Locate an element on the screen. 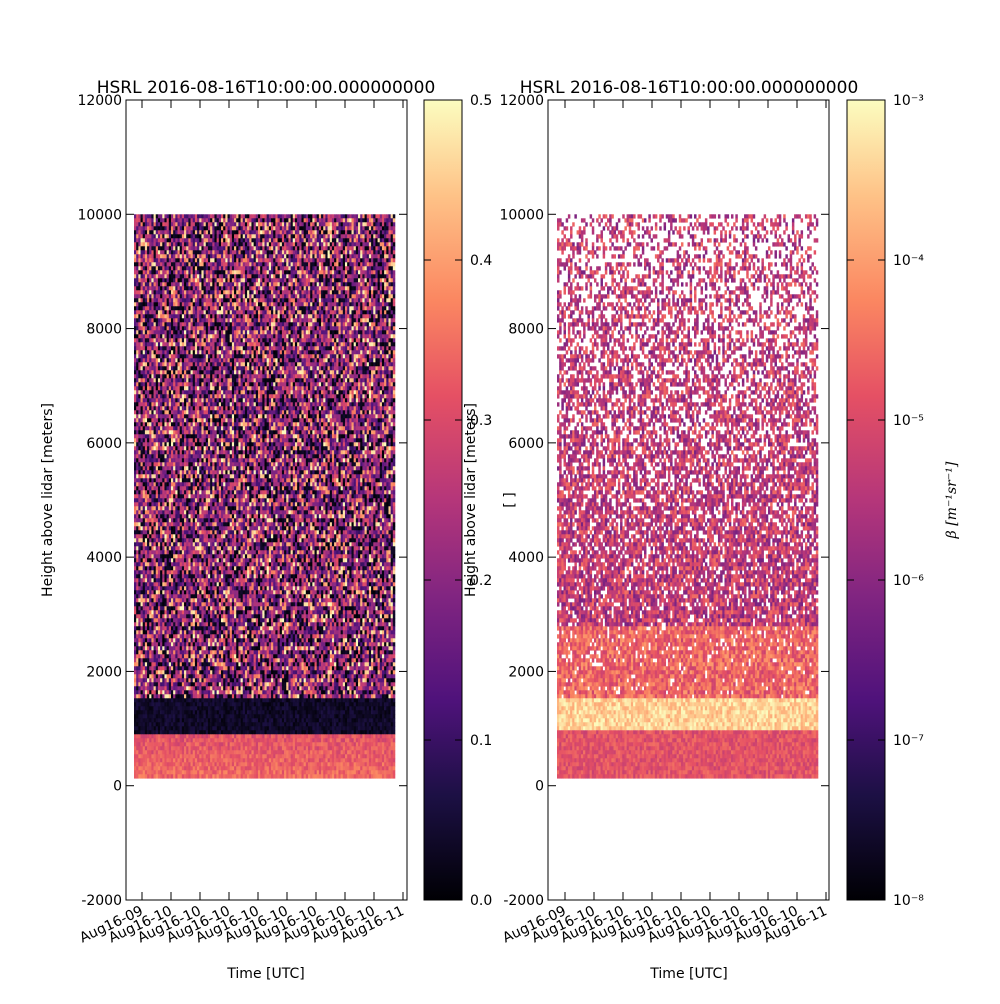  left-colorbar is located at coordinates (443, 500).